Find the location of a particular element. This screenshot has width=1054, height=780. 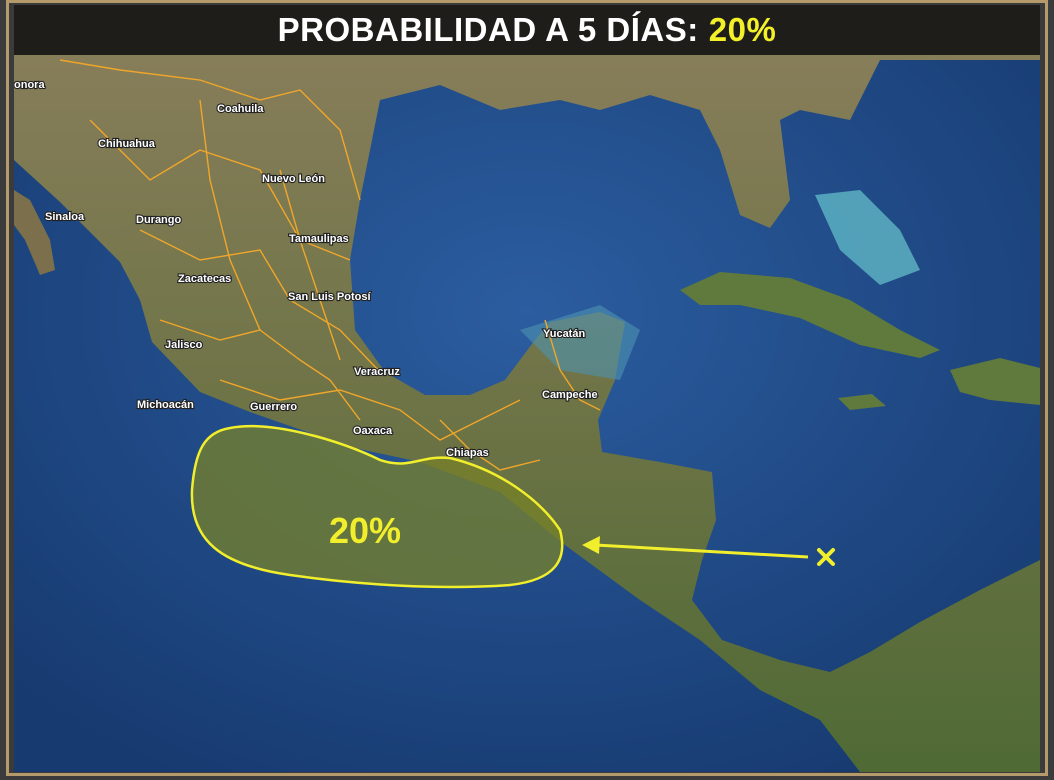

state-label: Michoacán is located at coordinates (165, 405).